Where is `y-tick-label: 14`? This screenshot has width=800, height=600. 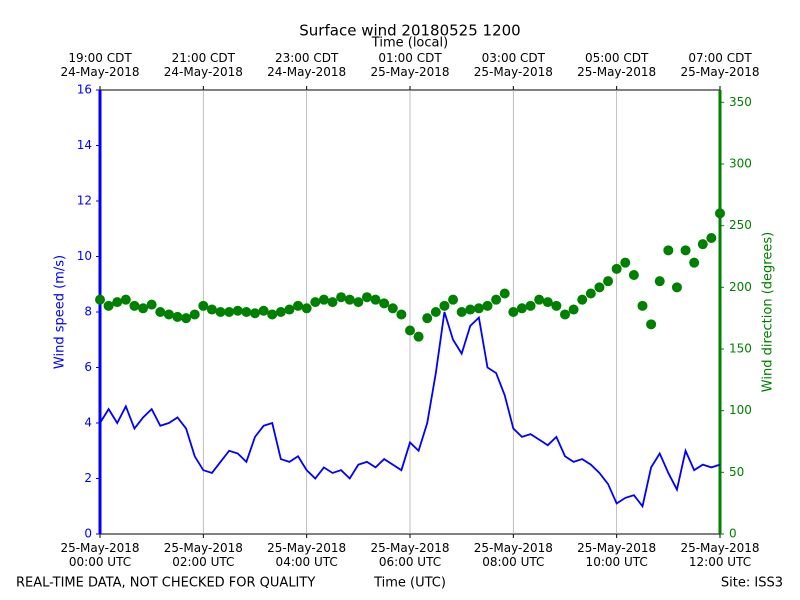 y-tick-label: 14 is located at coordinates (84, 145).